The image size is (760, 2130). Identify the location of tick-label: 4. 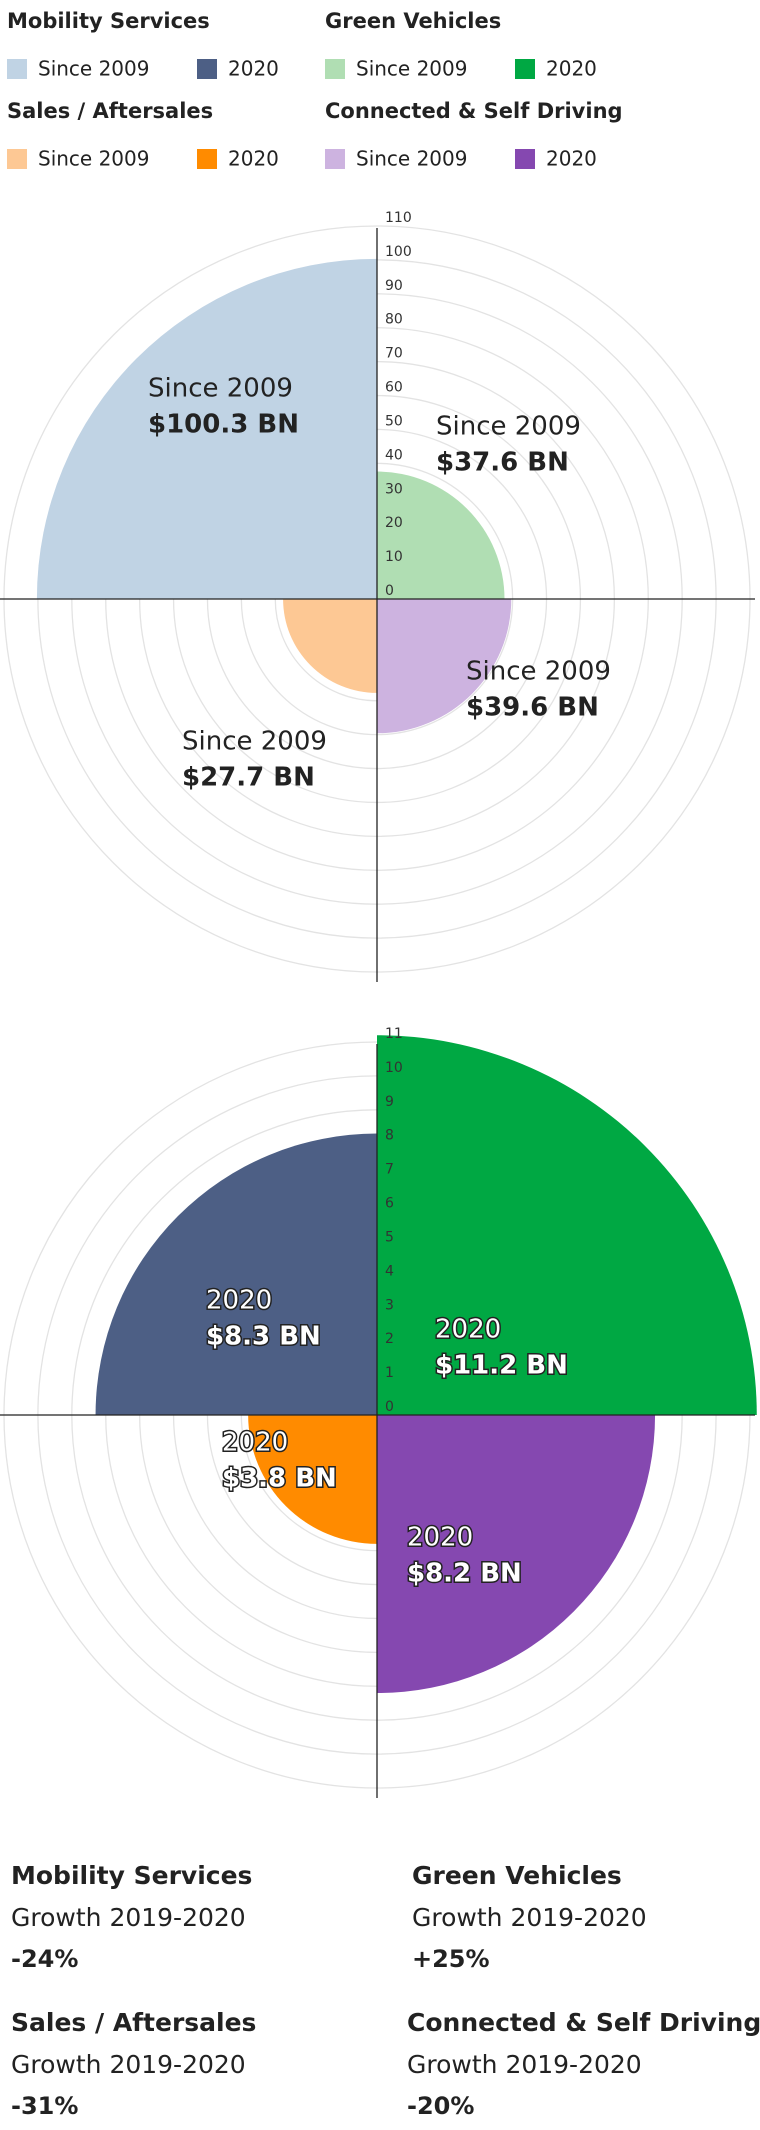
(389, 1271).